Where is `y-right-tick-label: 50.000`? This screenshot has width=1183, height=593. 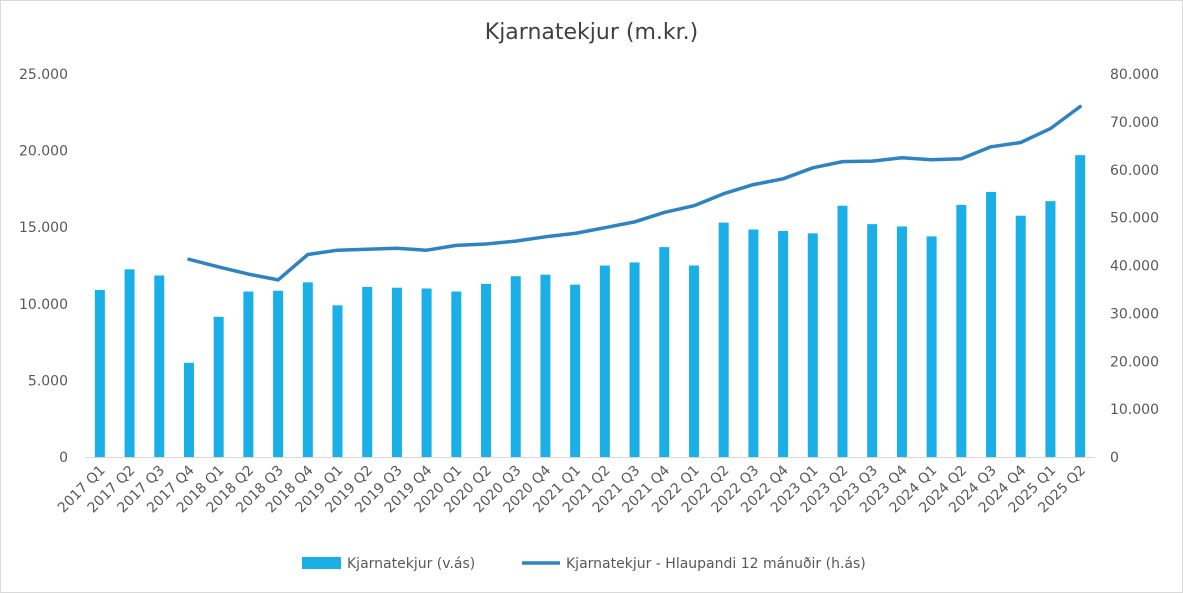 y-right-tick-label: 50.000 is located at coordinates (1134, 219).